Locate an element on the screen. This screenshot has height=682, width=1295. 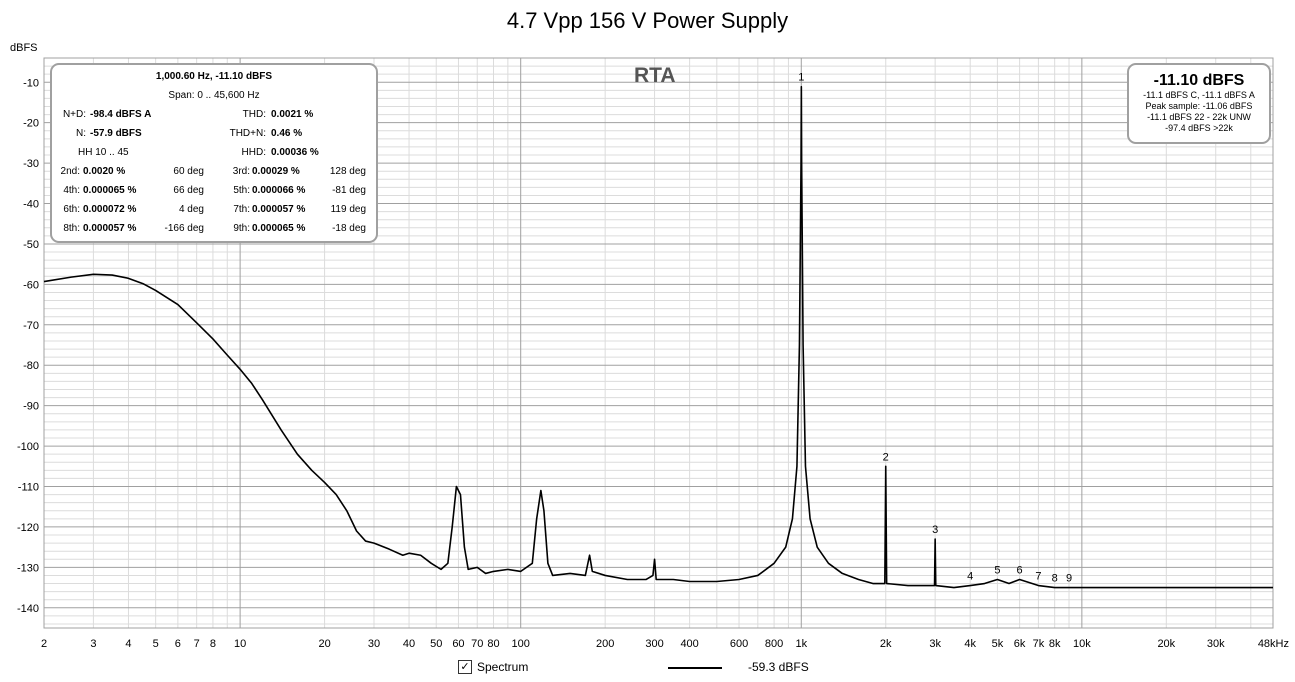
harmonic-value: 0.000066 % is located at coordinates (279, 190).